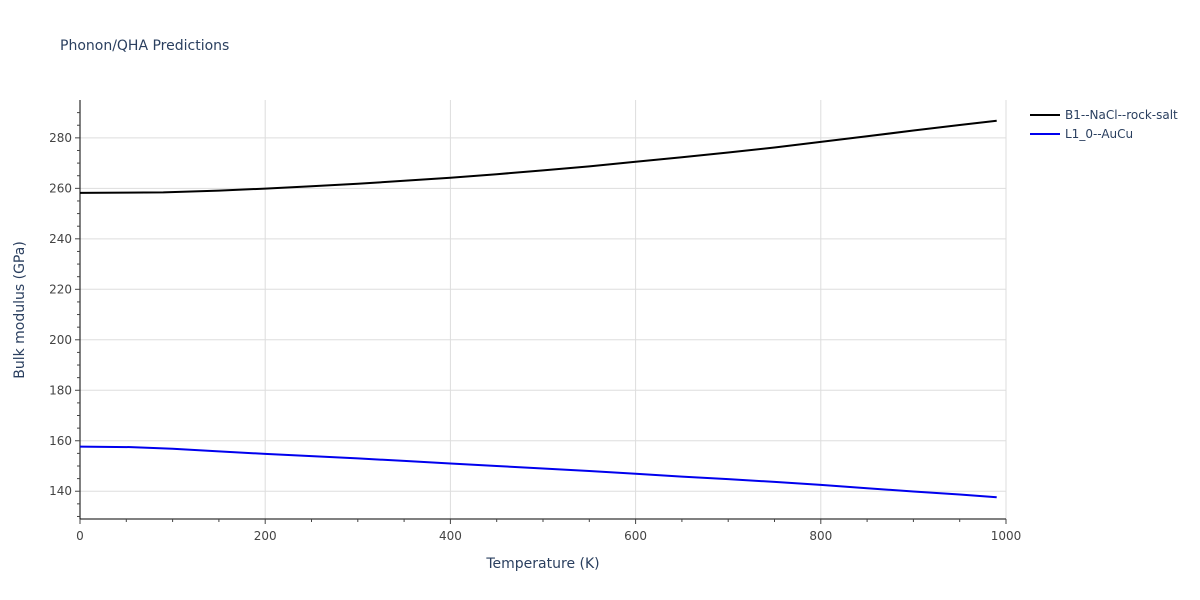 This screenshot has width=1200, height=600. I want to click on x-tick-label: 200, so click(265, 536).